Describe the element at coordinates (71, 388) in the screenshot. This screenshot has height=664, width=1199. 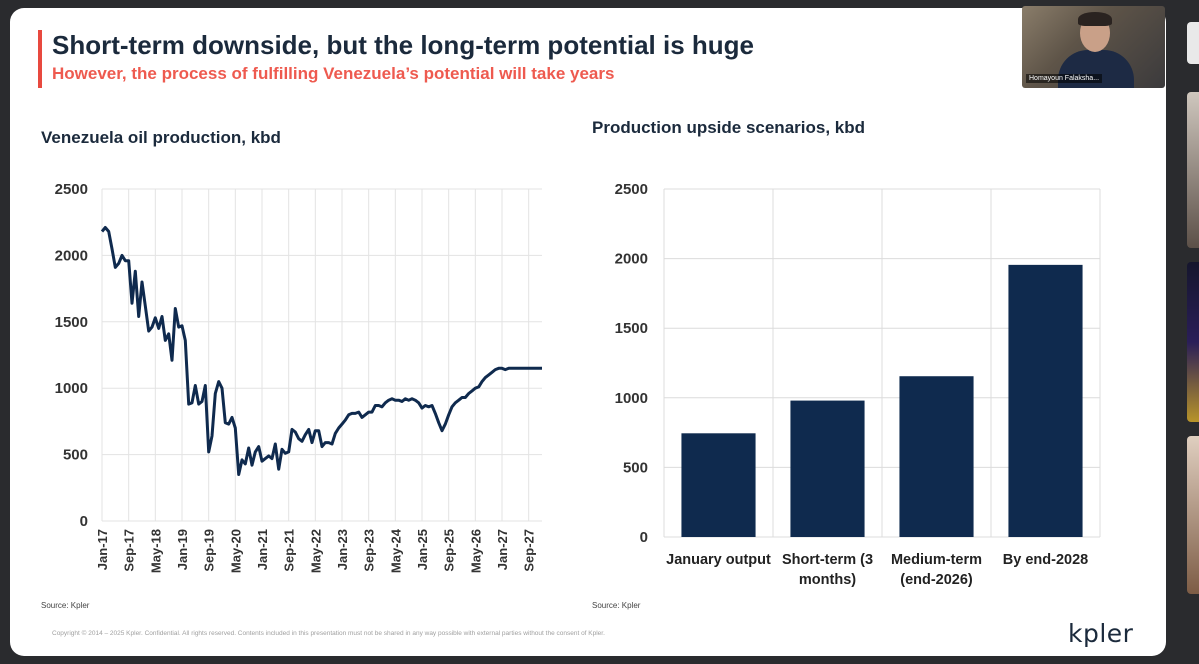
I see `line-chart-ytick-label: 1000` at that location.